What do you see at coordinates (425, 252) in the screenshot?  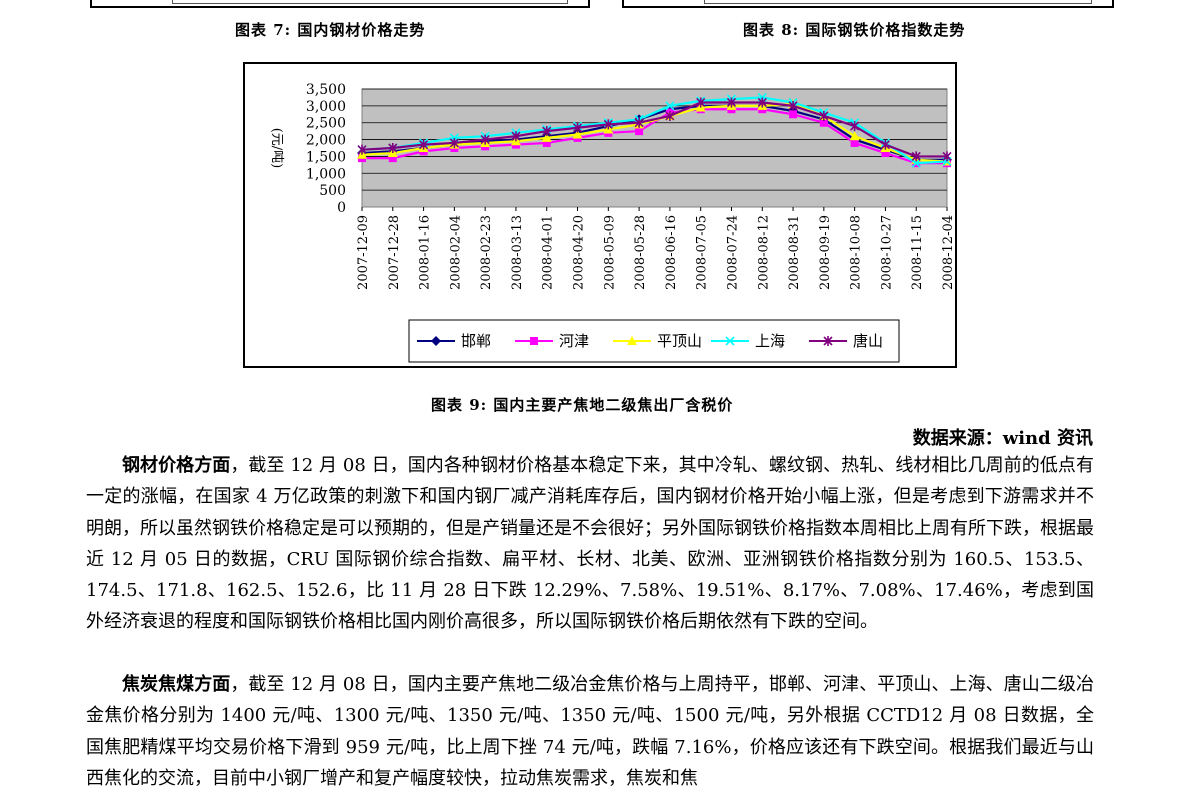 I see `x-tick-label: 2008-01-16` at bounding box center [425, 252].